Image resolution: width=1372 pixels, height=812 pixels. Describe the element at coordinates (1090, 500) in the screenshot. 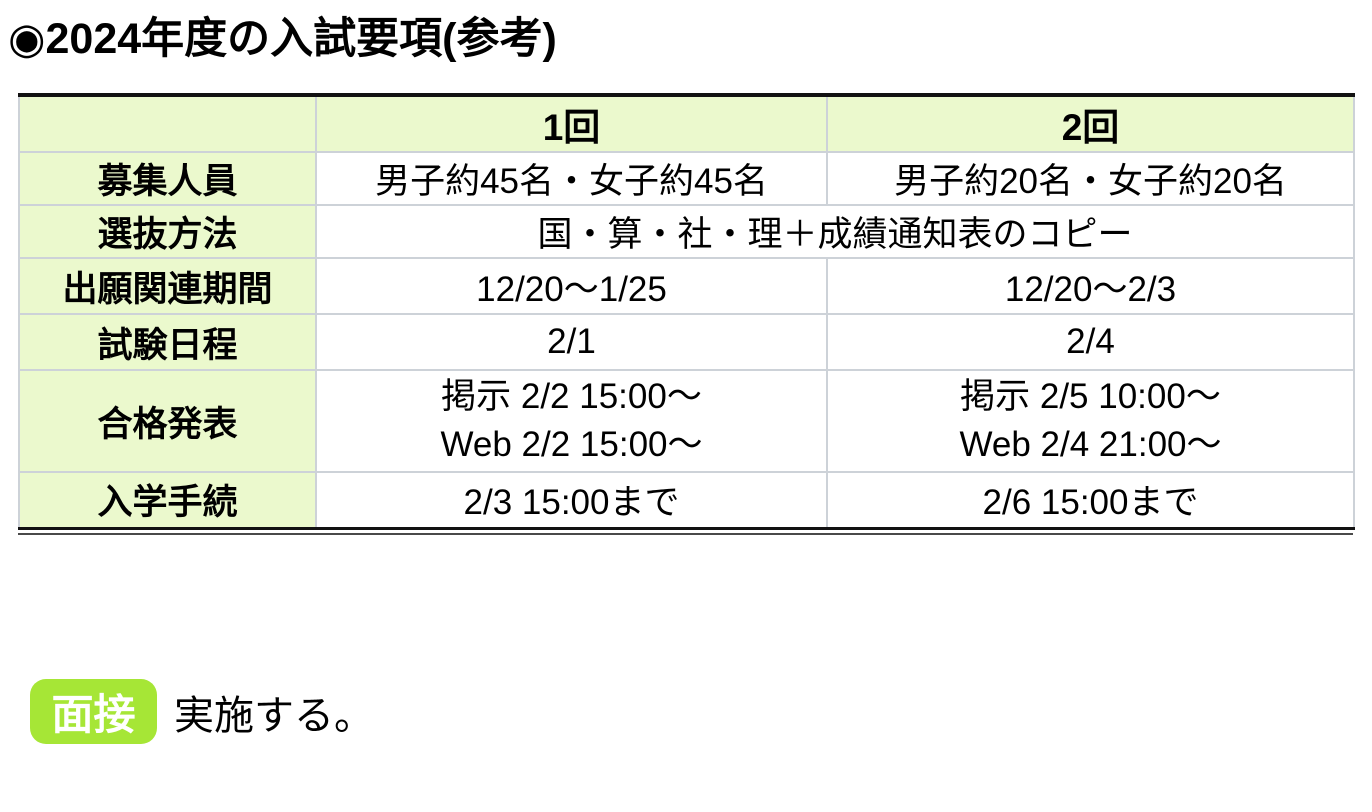

I see `cell-enrollment-round2: 2/6 15:00まで` at that location.